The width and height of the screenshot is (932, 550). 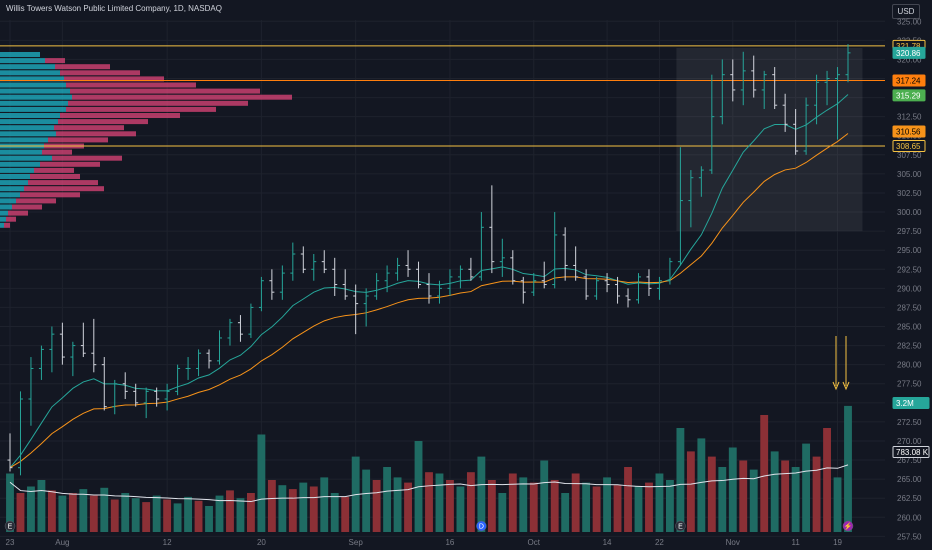 I want to click on price-tick-label: 267.50, so click(x=909, y=460).